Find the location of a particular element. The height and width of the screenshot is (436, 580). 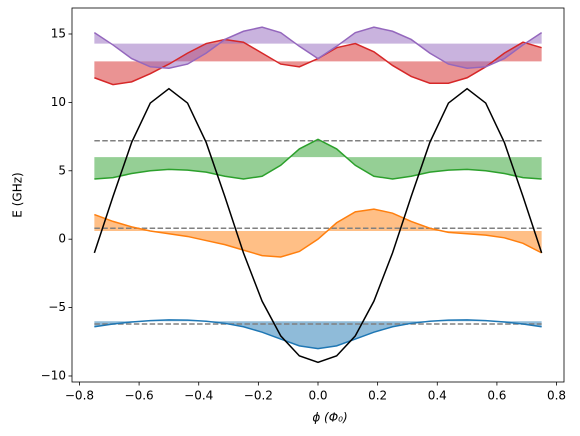

x-tick-label: −0.6 is located at coordinates (139, 396).